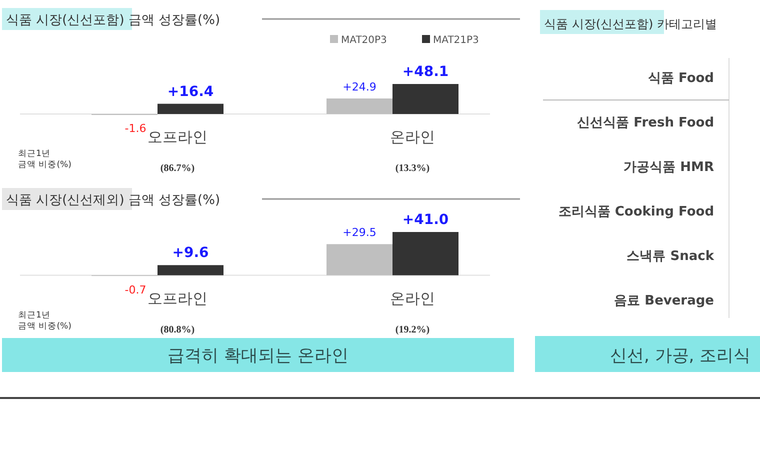  Describe the element at coordinates (669, 167) in the screenshot. I see `category-label: 가공식품 HMR` at that location.